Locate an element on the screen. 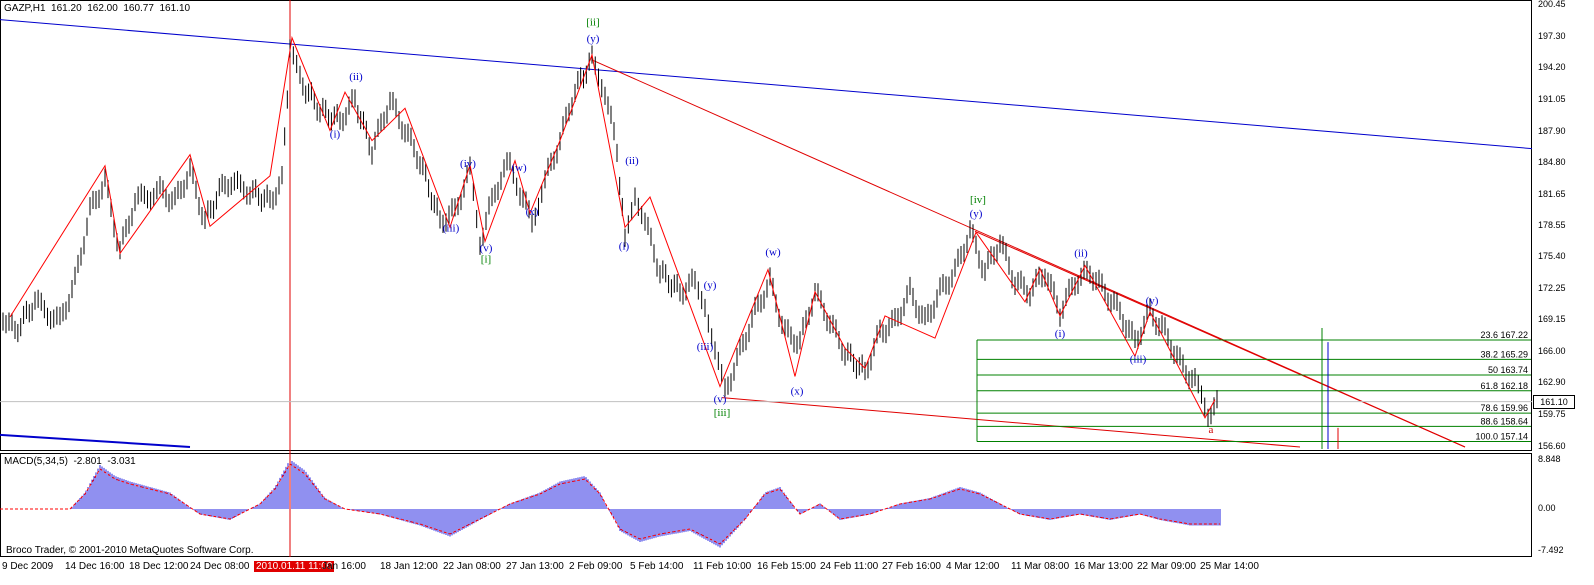 The width and height of the screenshot is (1594, 585). price-tick-label: 166.00 is located at coordinates (1552, 351).